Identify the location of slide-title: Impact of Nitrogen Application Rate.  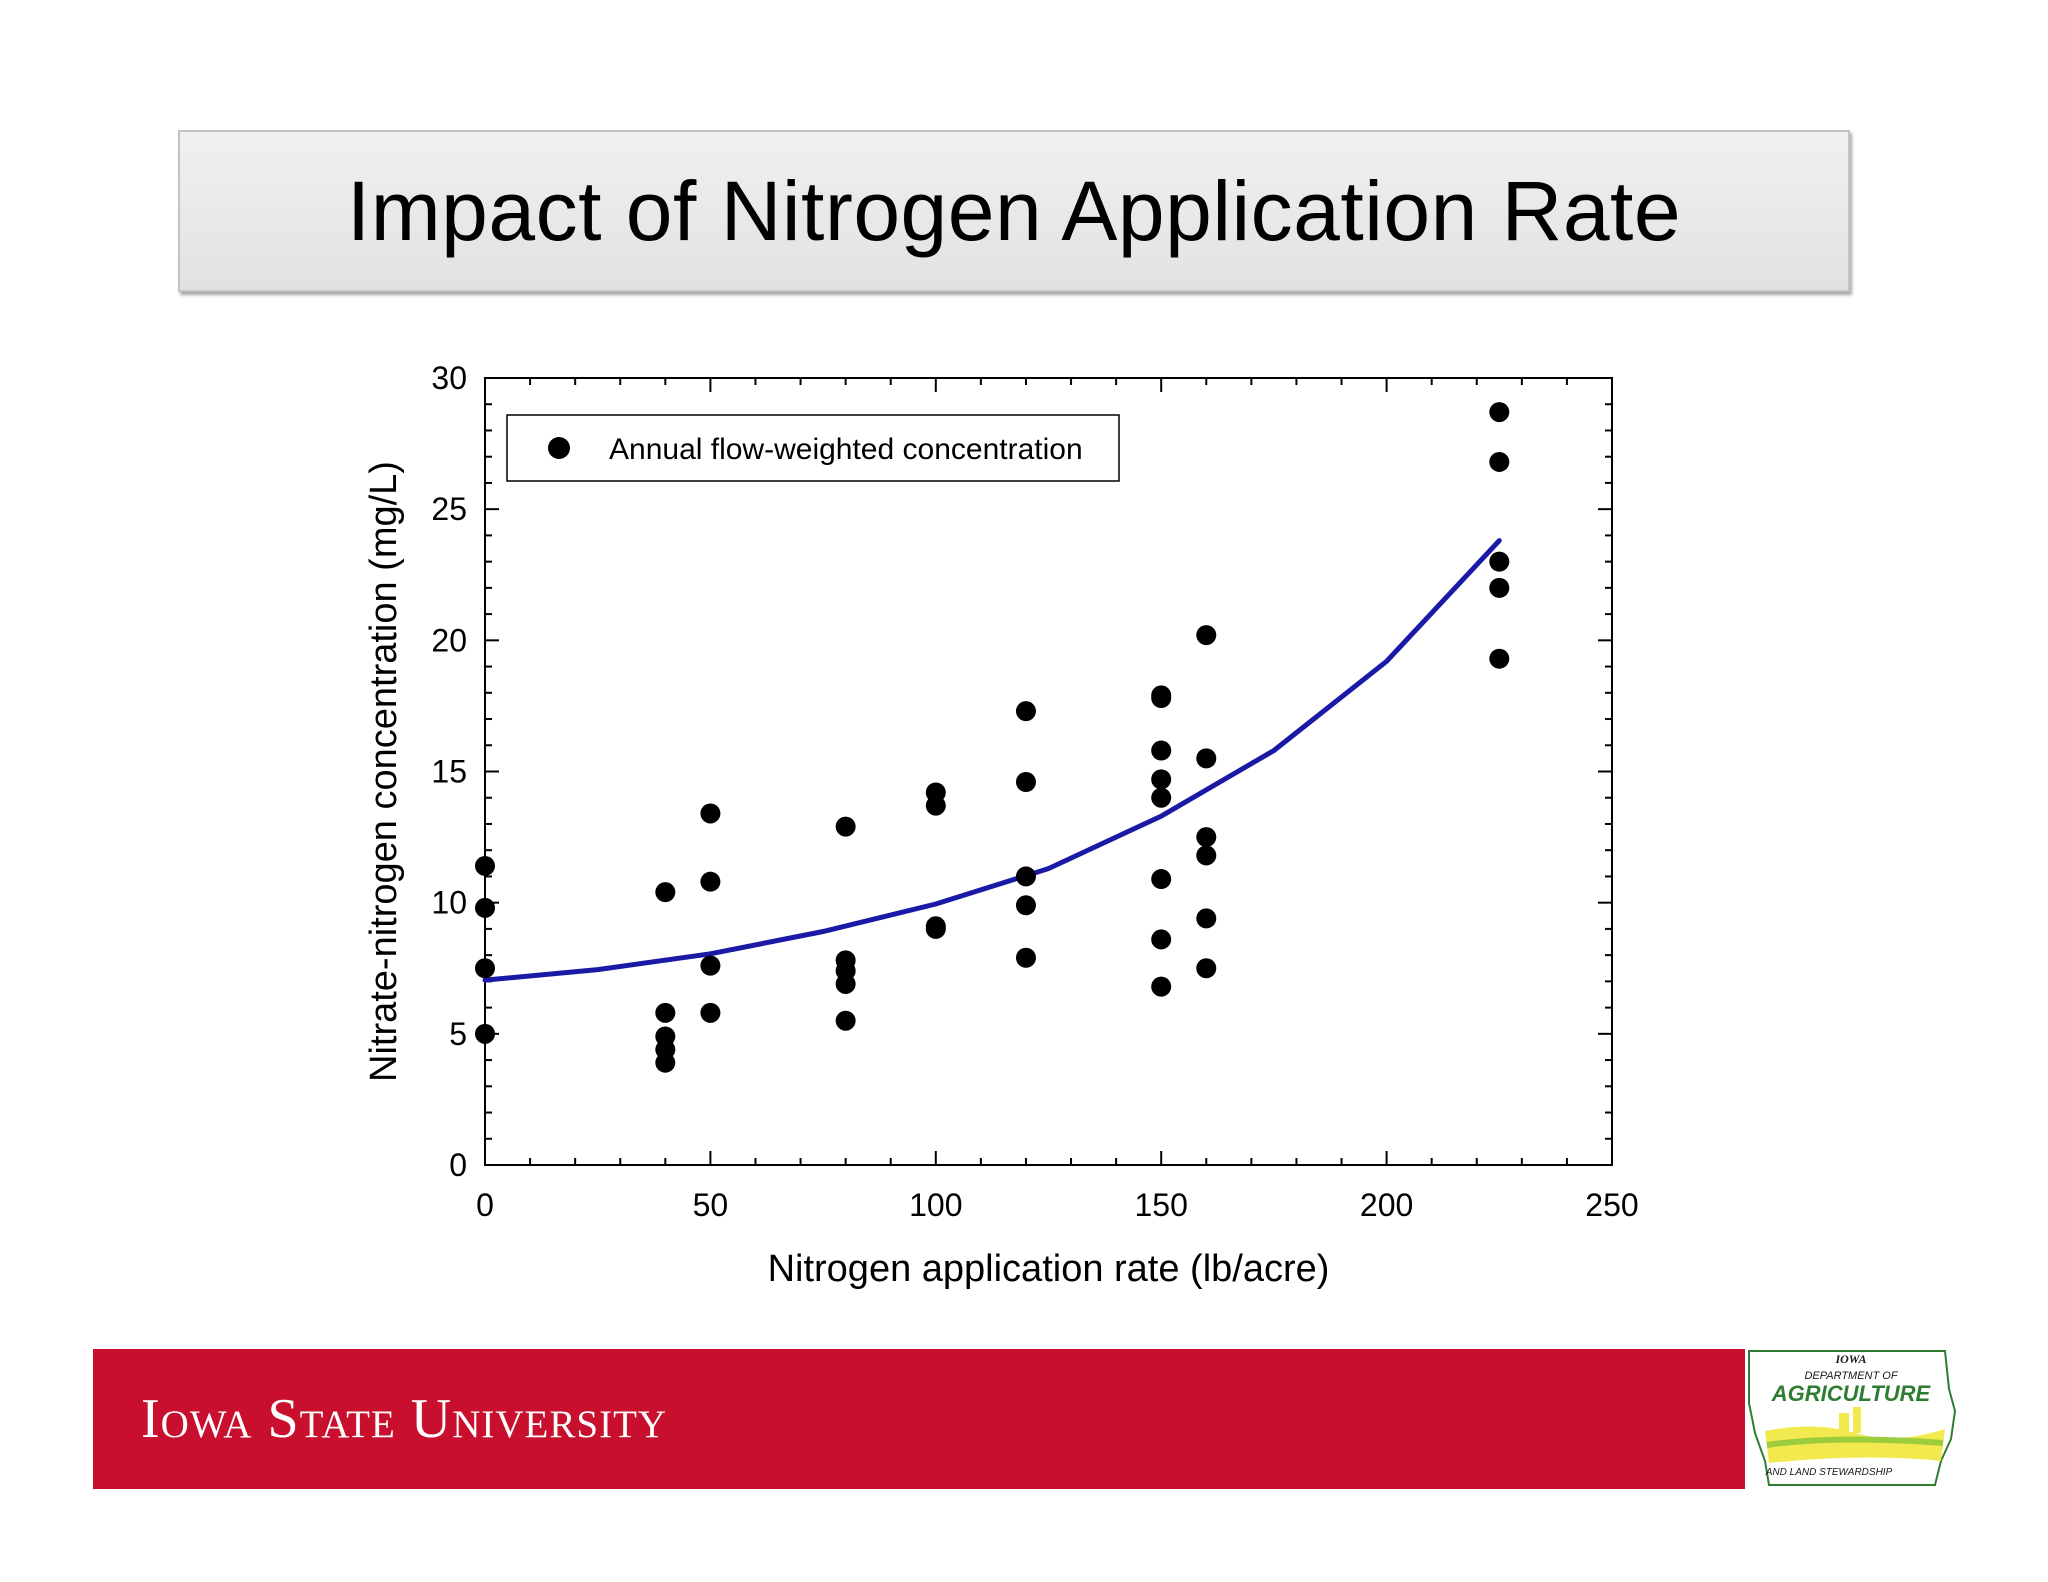
(1014, 210).